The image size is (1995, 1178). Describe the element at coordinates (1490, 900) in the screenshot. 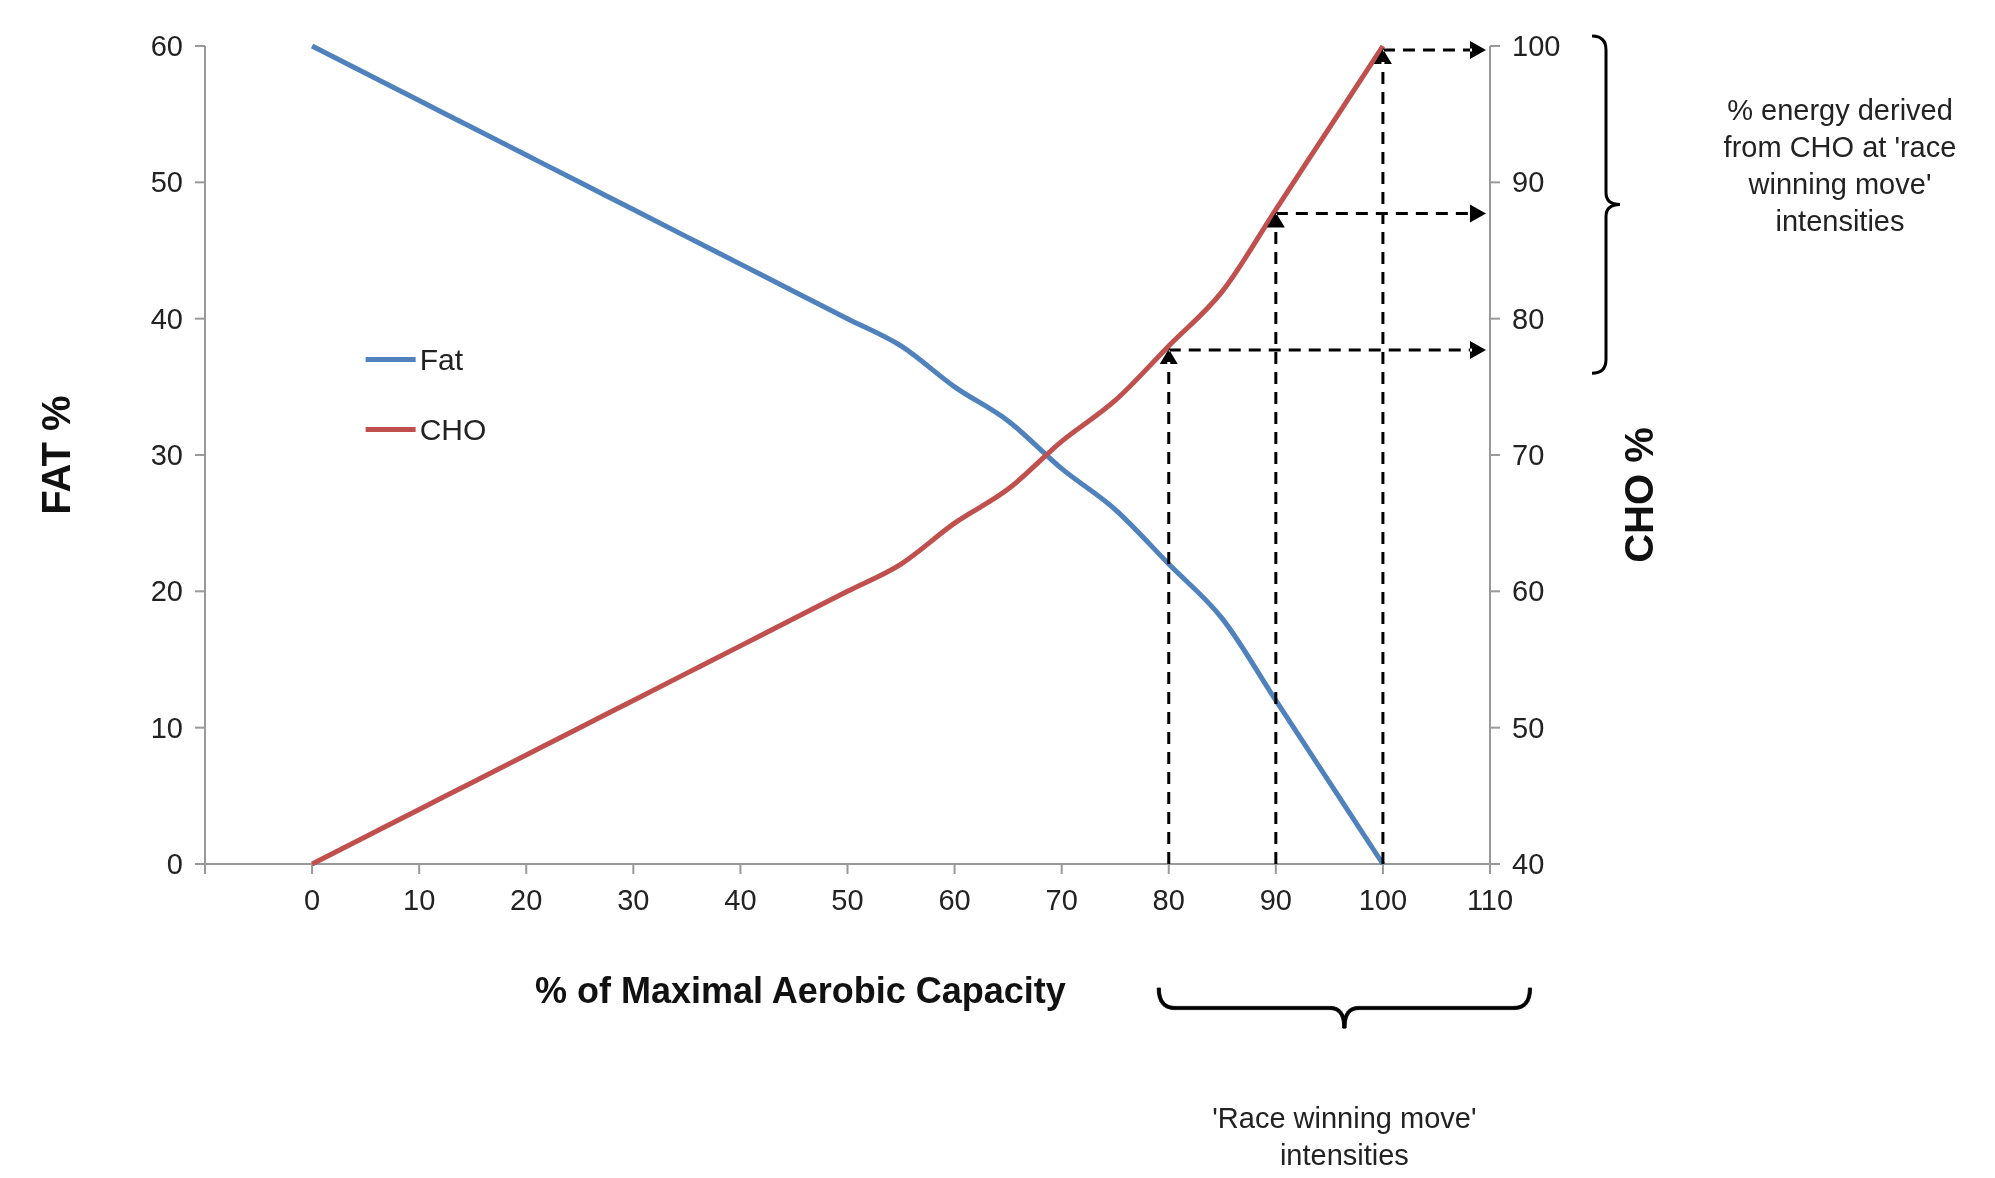

I see `x-tick-label: 110` at that location.